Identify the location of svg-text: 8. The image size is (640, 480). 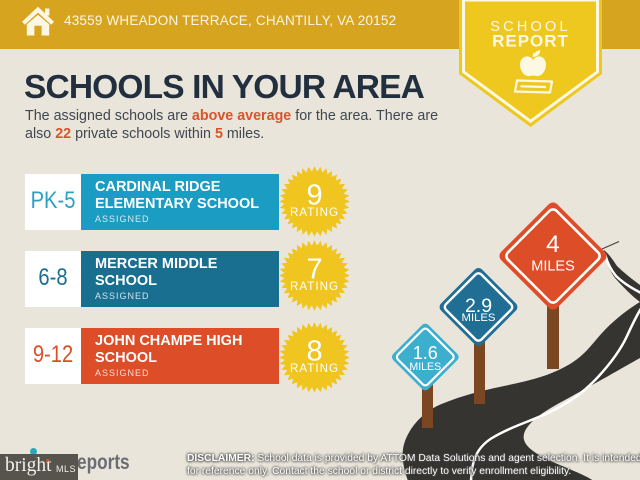
(314, 352).